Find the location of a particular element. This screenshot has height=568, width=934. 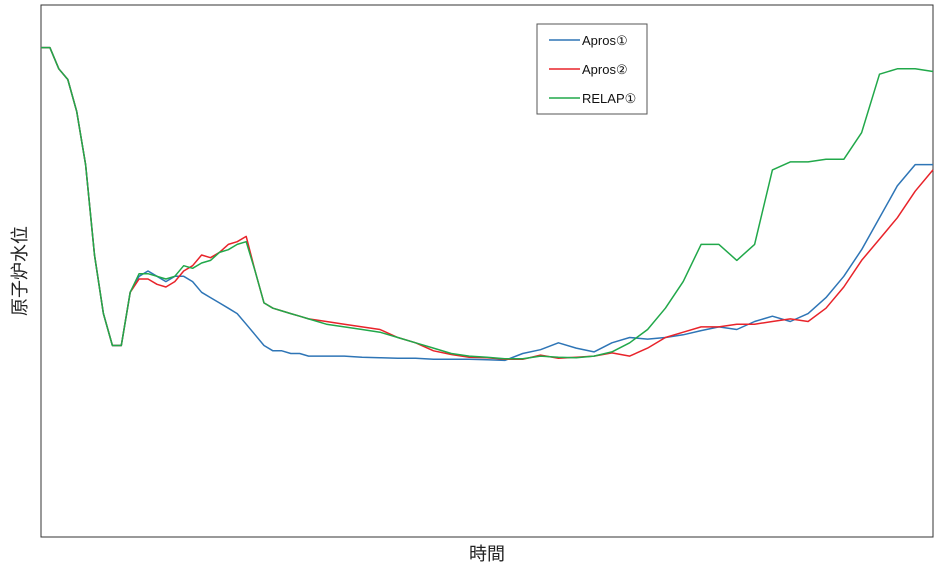

legend-label-relap1: RELAP① is located at coordinates (609, 98).